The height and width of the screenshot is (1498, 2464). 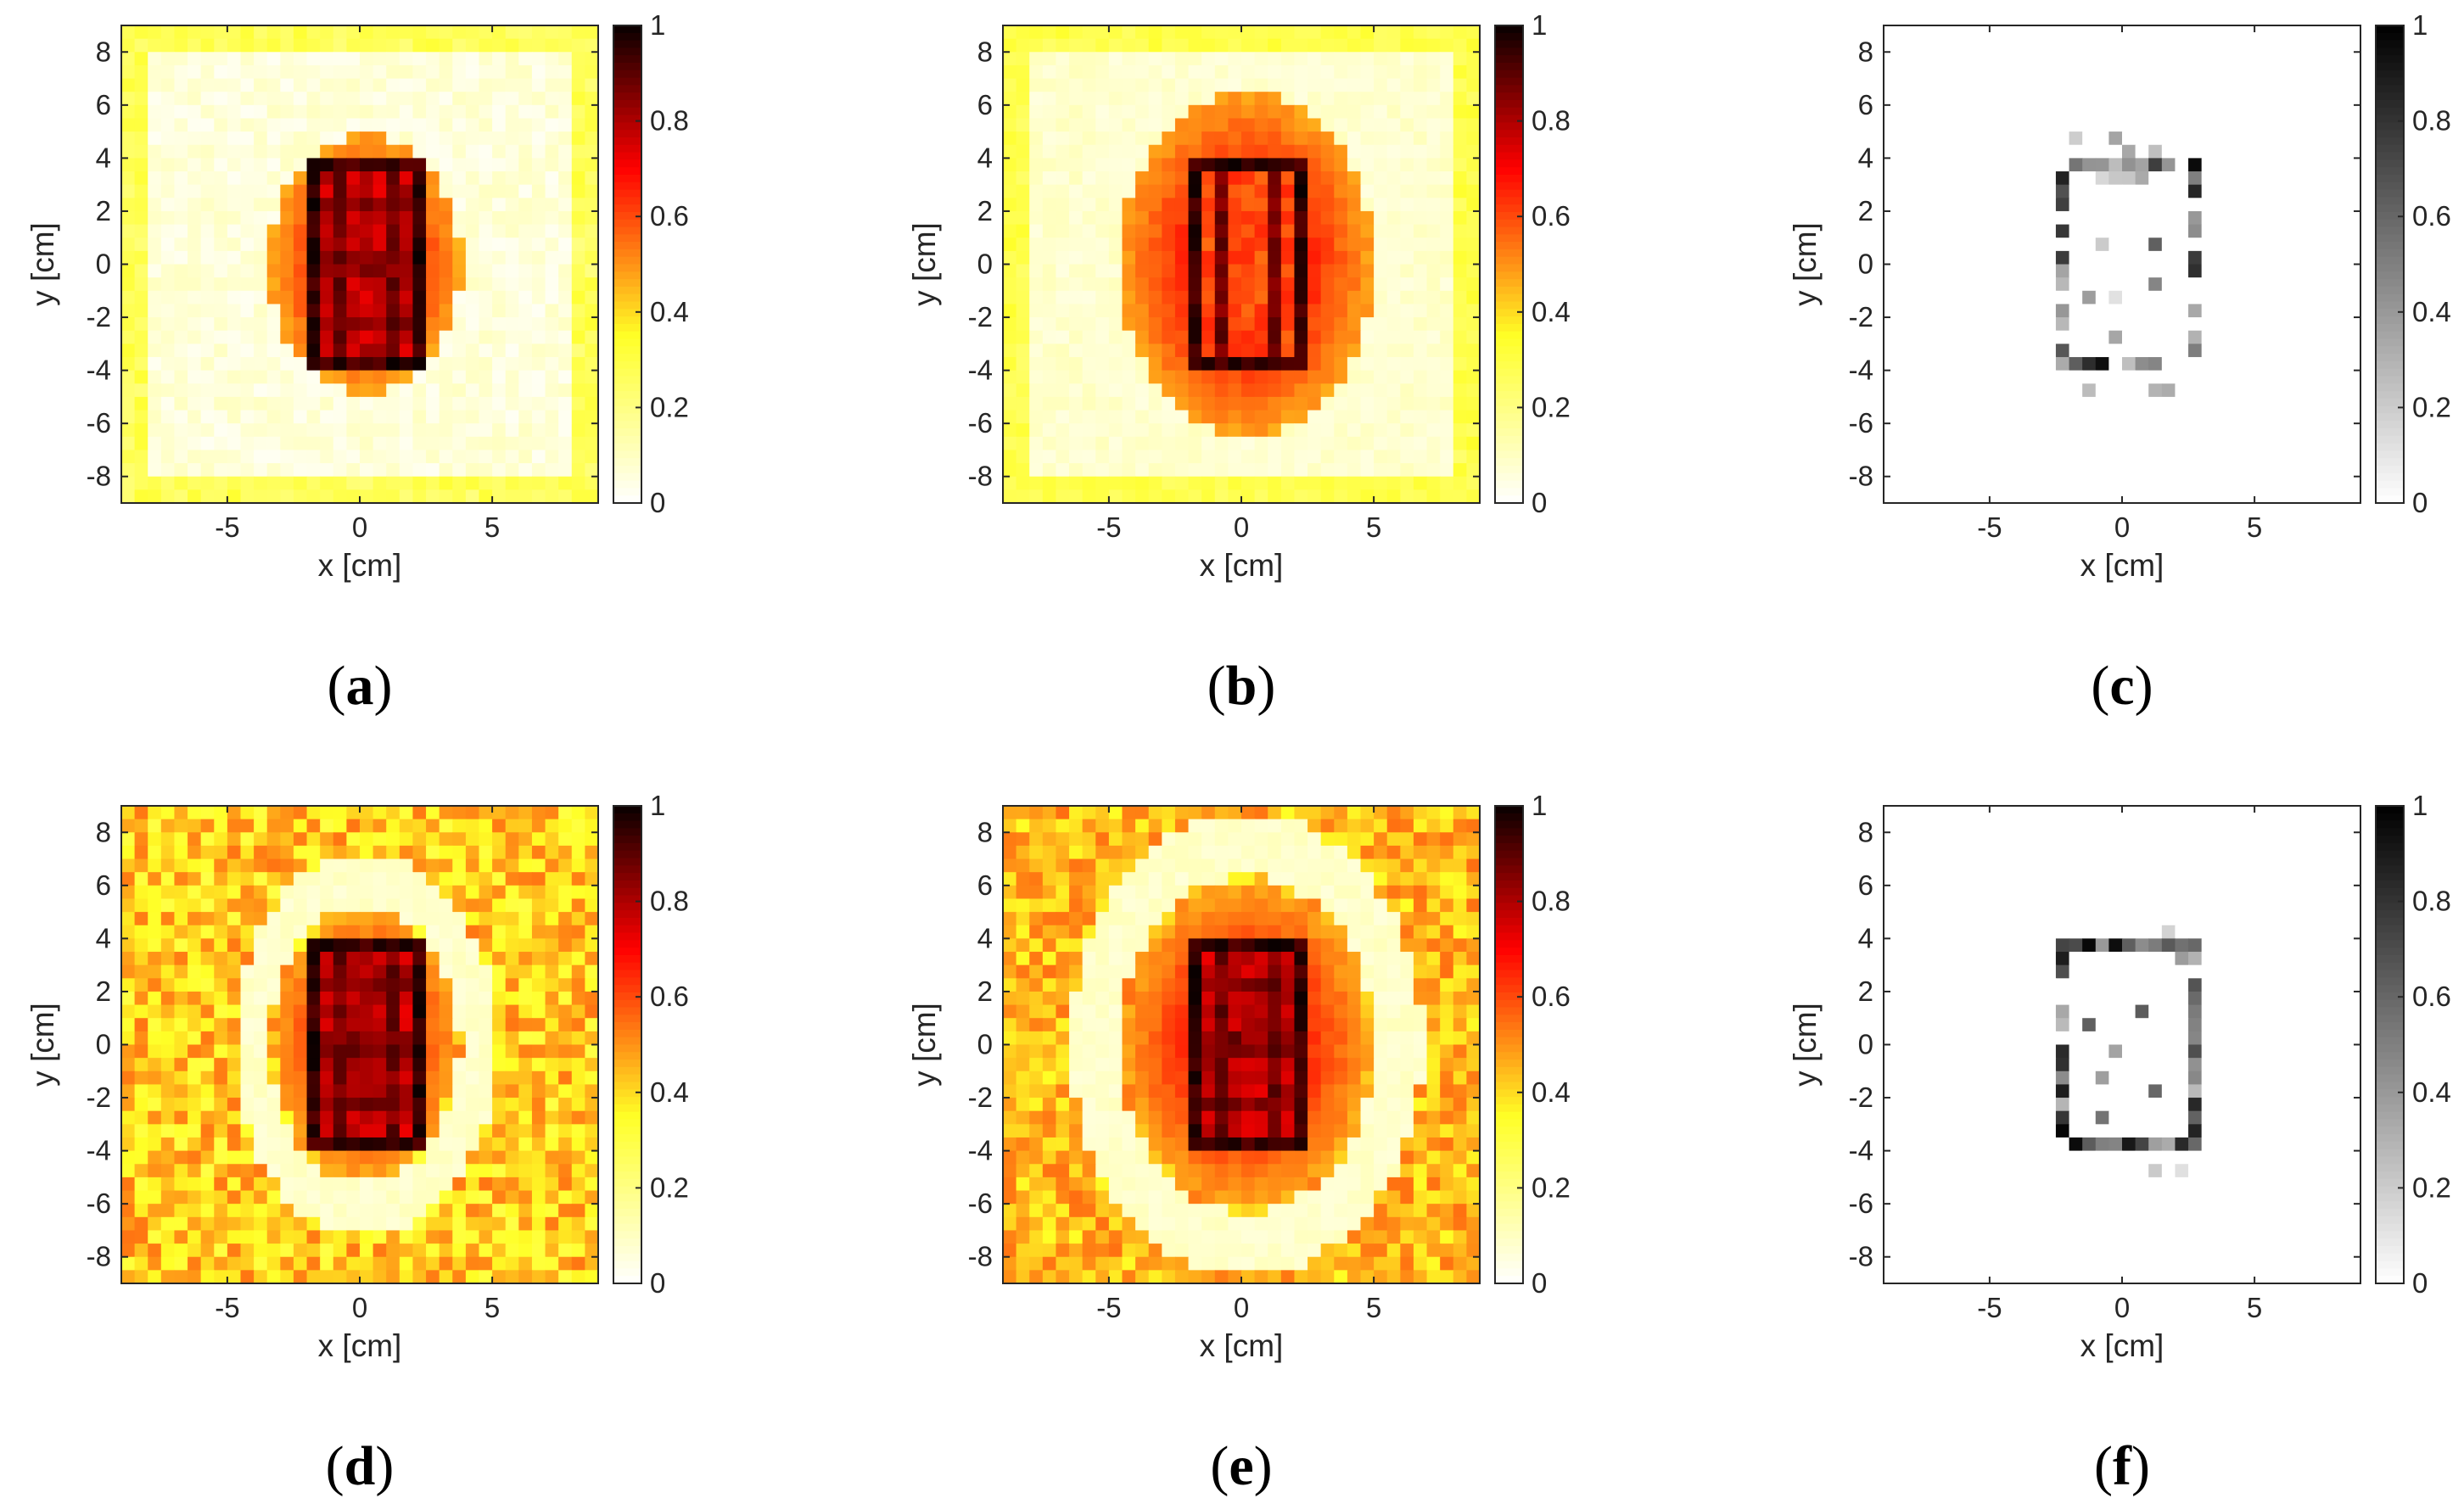 What do you see at coordinates (2122, 686) in the screenshot?
I see `panel-label: (c)` at bounding box center [2122, 686].